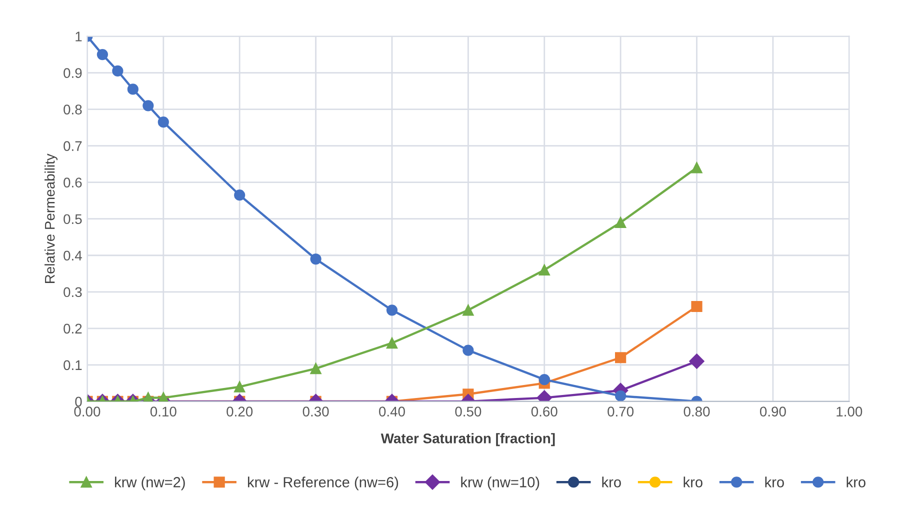  I want to click on x-tick-label: 0.20, so click(239, 411).